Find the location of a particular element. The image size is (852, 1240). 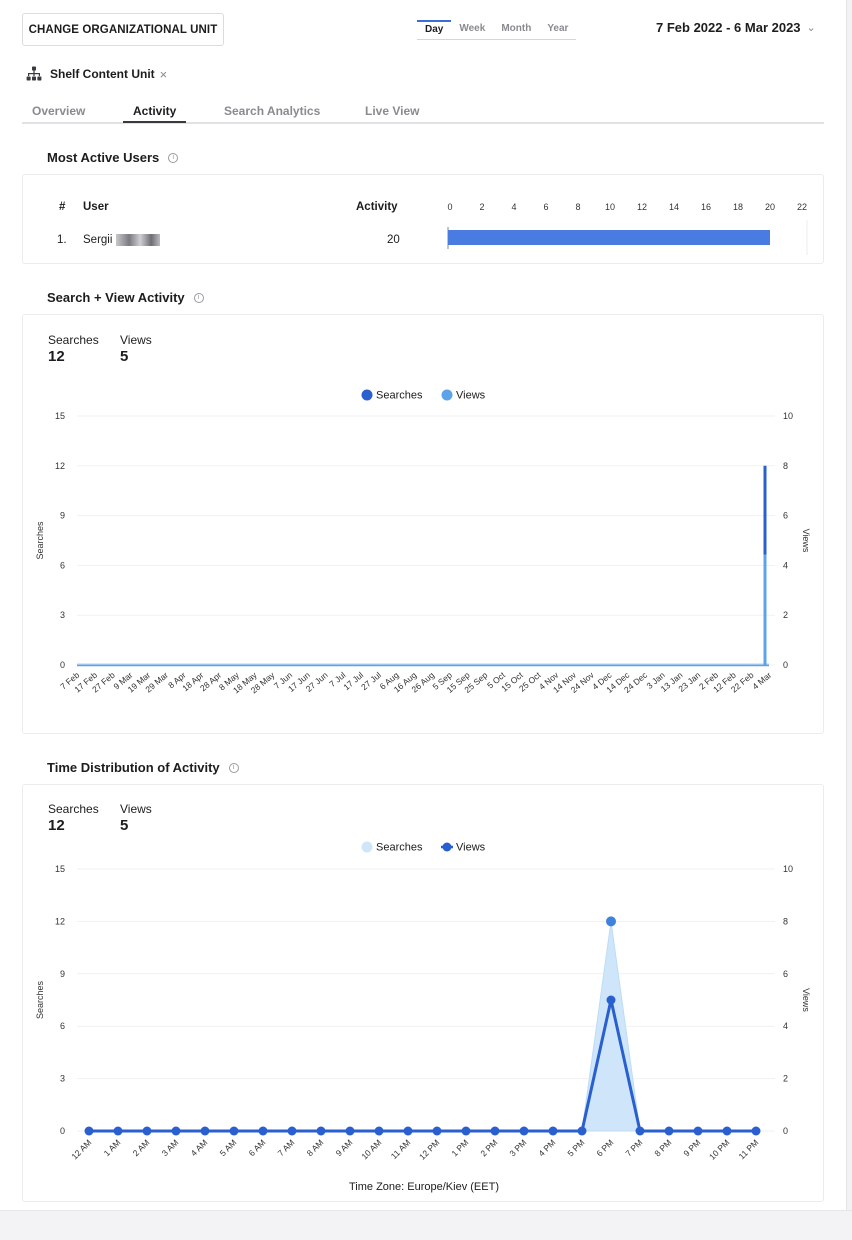

period-month: Month is located at coordinates (516, 28).